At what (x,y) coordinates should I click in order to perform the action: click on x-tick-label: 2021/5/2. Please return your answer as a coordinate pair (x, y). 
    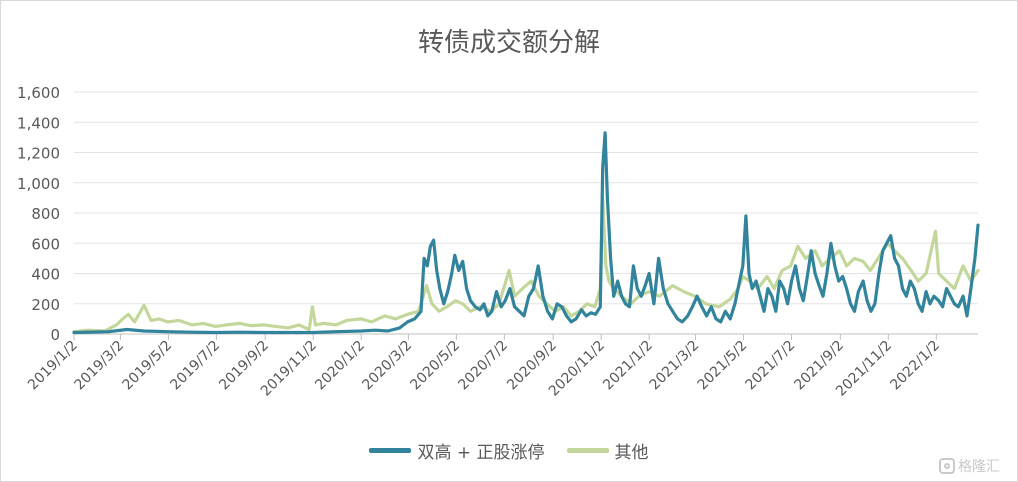
    Looking at the image, I should click on (723, 366).